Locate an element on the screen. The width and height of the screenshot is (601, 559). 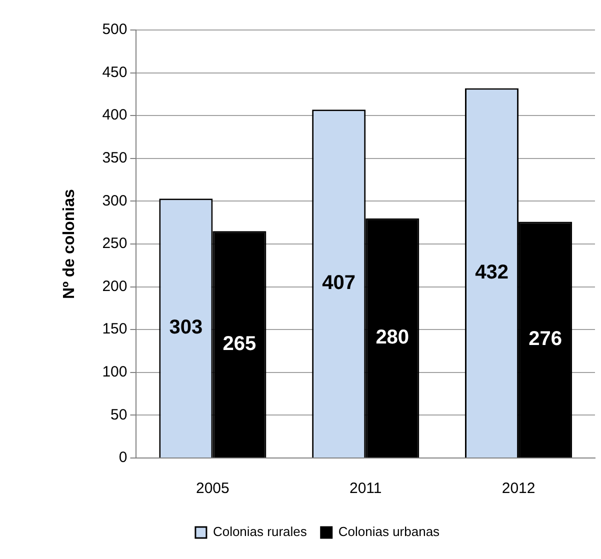
y-tick-label: 350 is located at coordinates (115, 158).